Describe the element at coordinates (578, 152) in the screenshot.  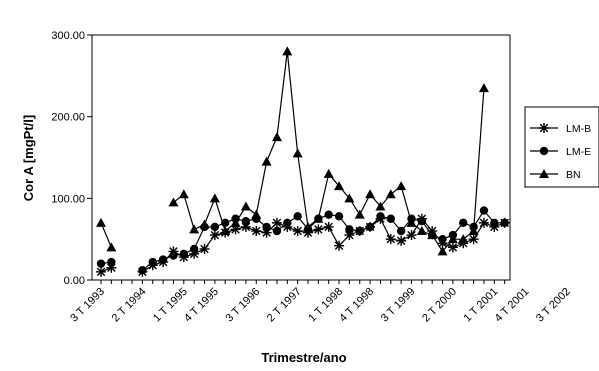
I see `legend-label: LM-E` at that location.